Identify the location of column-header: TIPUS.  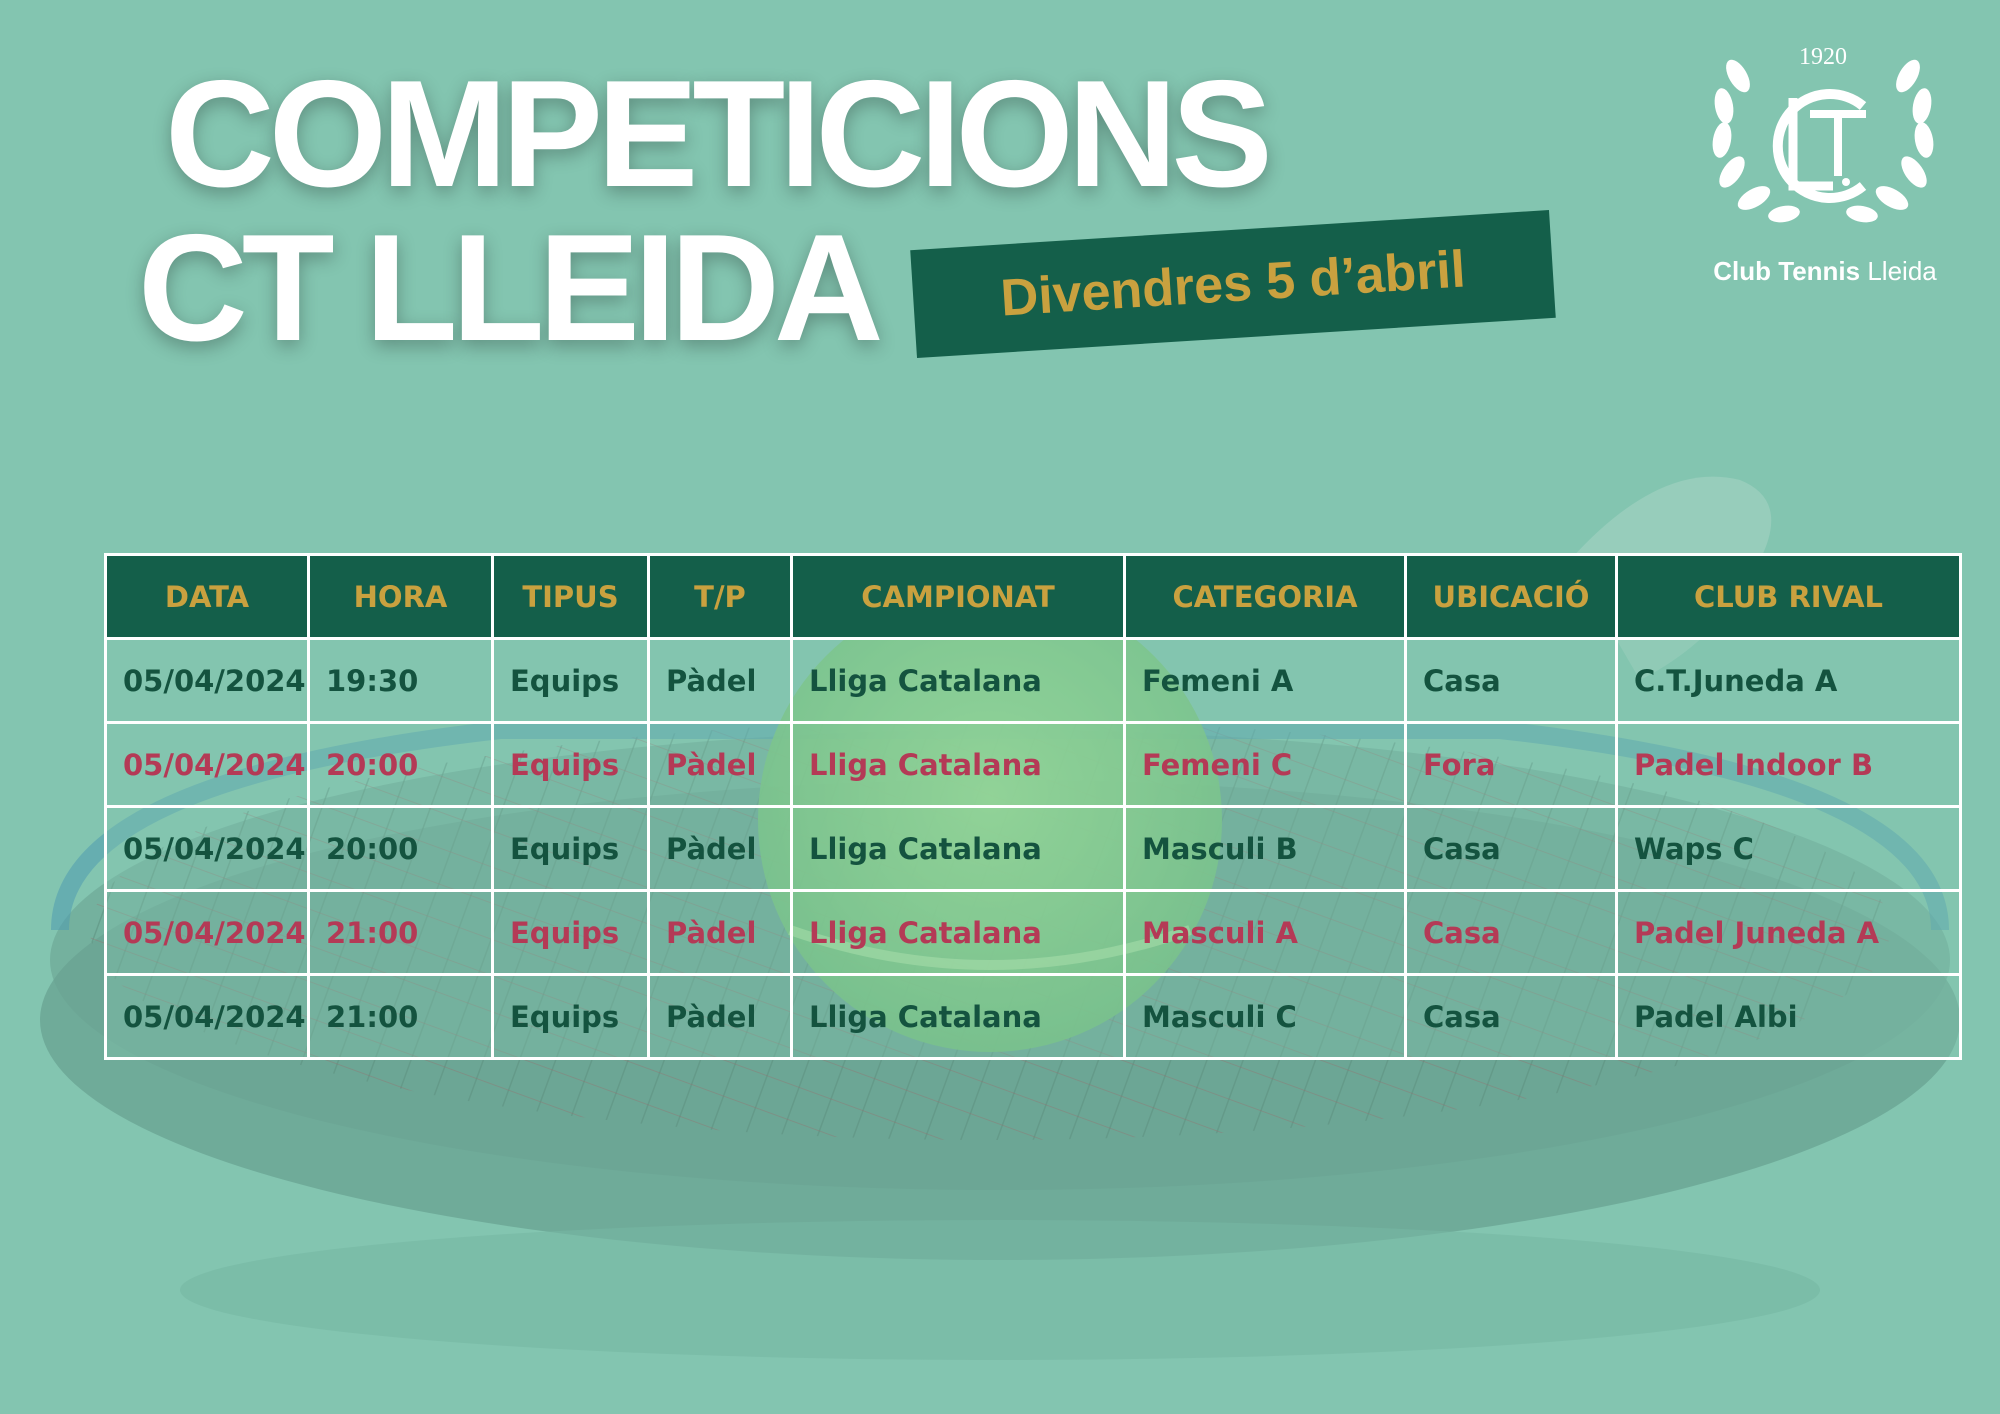
(570, 596).